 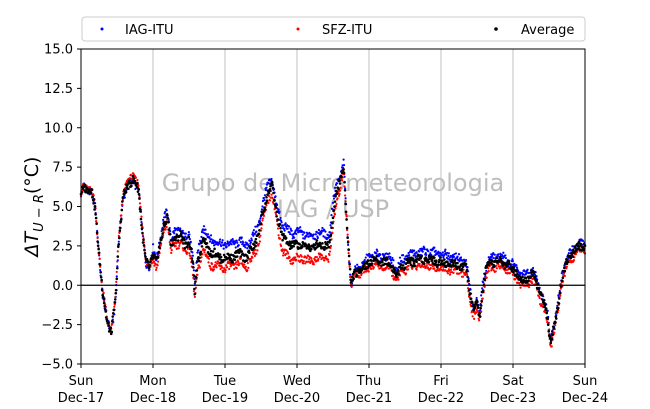 What do you see at coordinates (62, 246) in the screenshot?
I see `y-tick-label: 2.5` at bounding box center [62, 246].